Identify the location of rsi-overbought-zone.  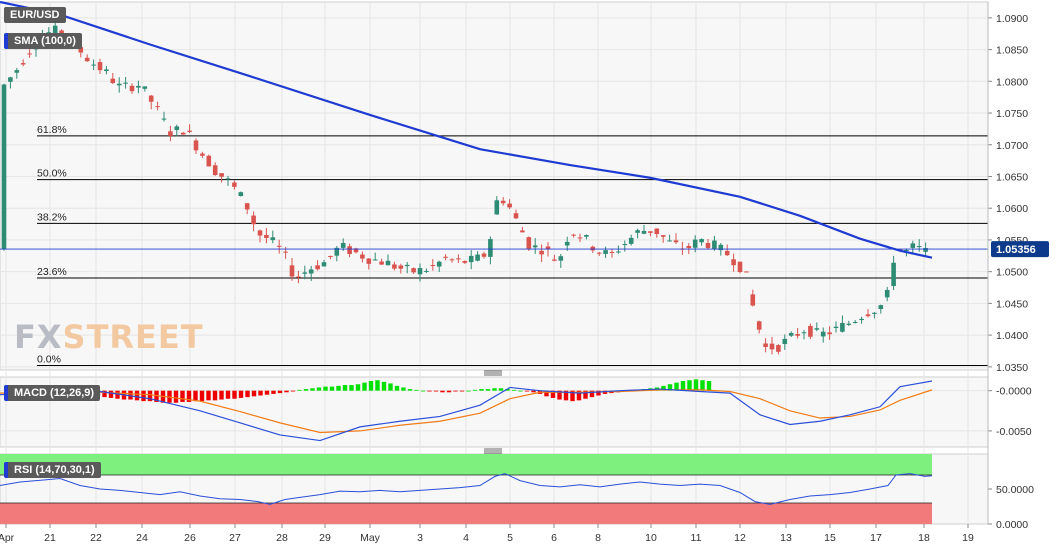
(466, 464).